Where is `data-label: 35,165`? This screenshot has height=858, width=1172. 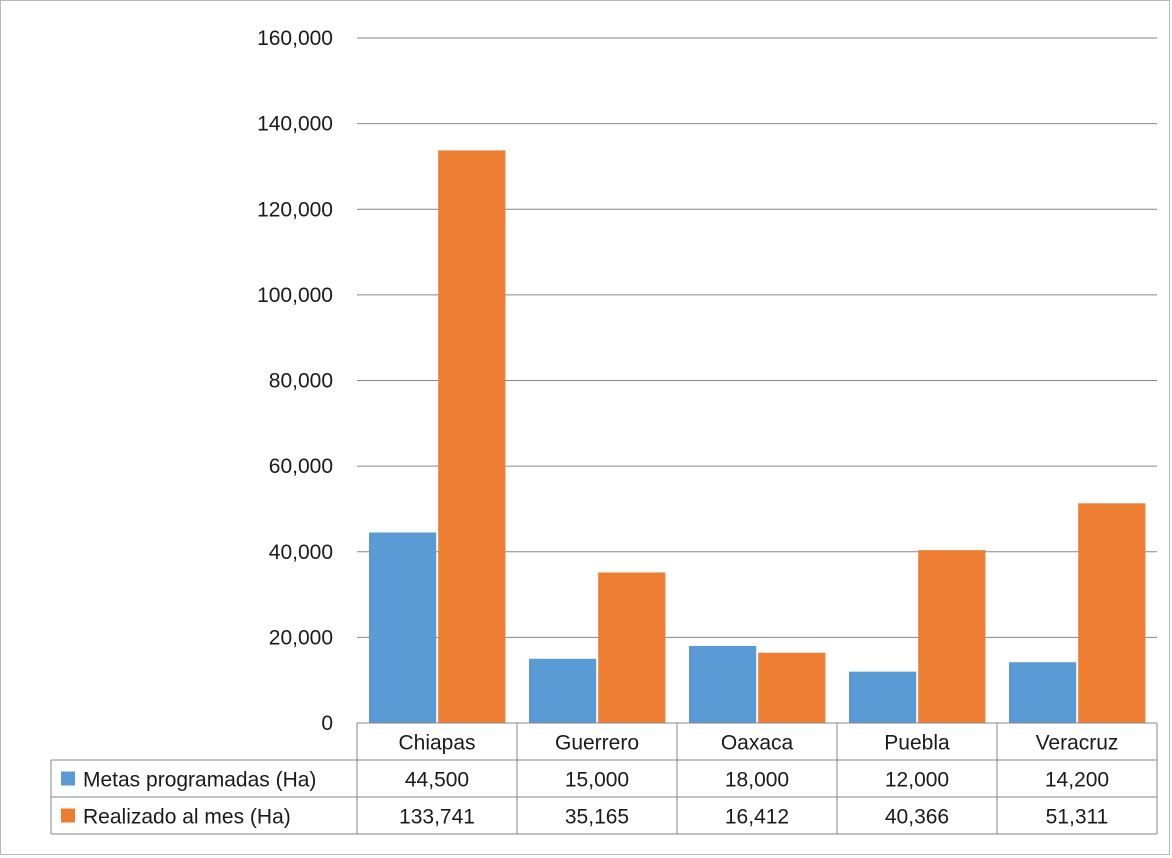
data-label: 35,165 is located at coordinates (597, 817).